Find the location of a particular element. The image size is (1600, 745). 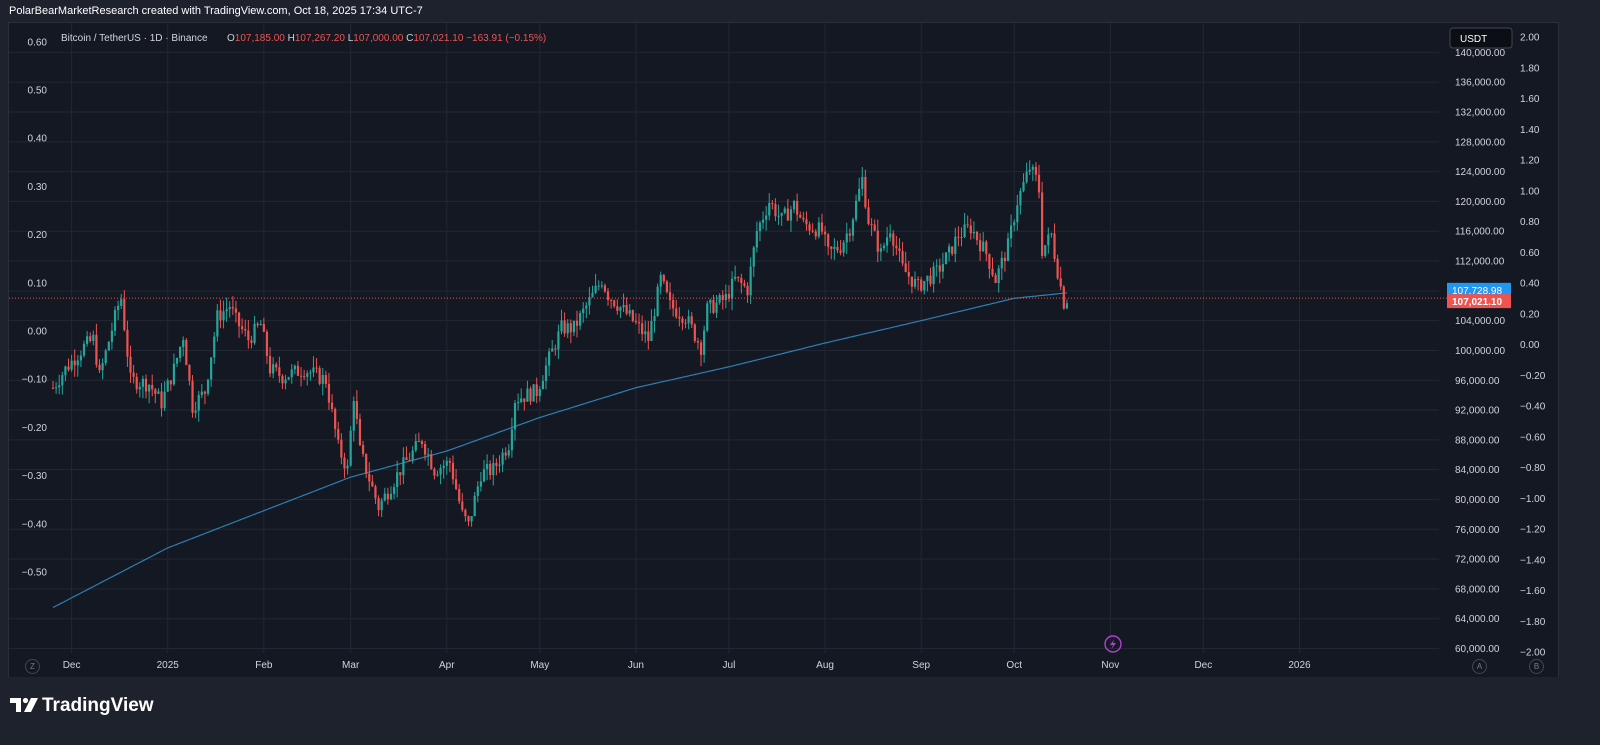

currency-button: USDT is located at coordinates (1481, 38).